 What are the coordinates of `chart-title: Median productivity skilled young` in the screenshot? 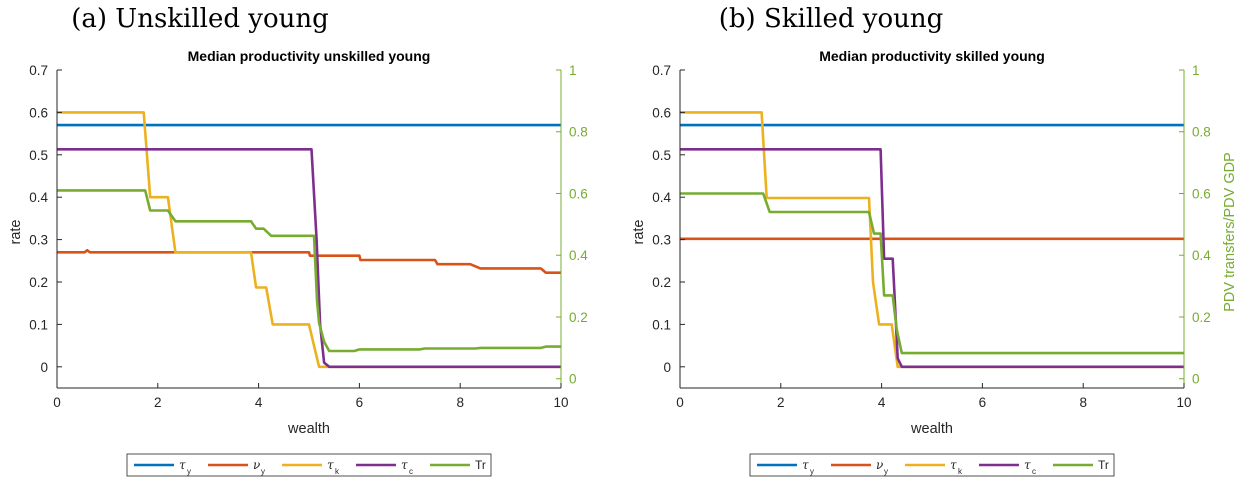 It's located at (932, 56).